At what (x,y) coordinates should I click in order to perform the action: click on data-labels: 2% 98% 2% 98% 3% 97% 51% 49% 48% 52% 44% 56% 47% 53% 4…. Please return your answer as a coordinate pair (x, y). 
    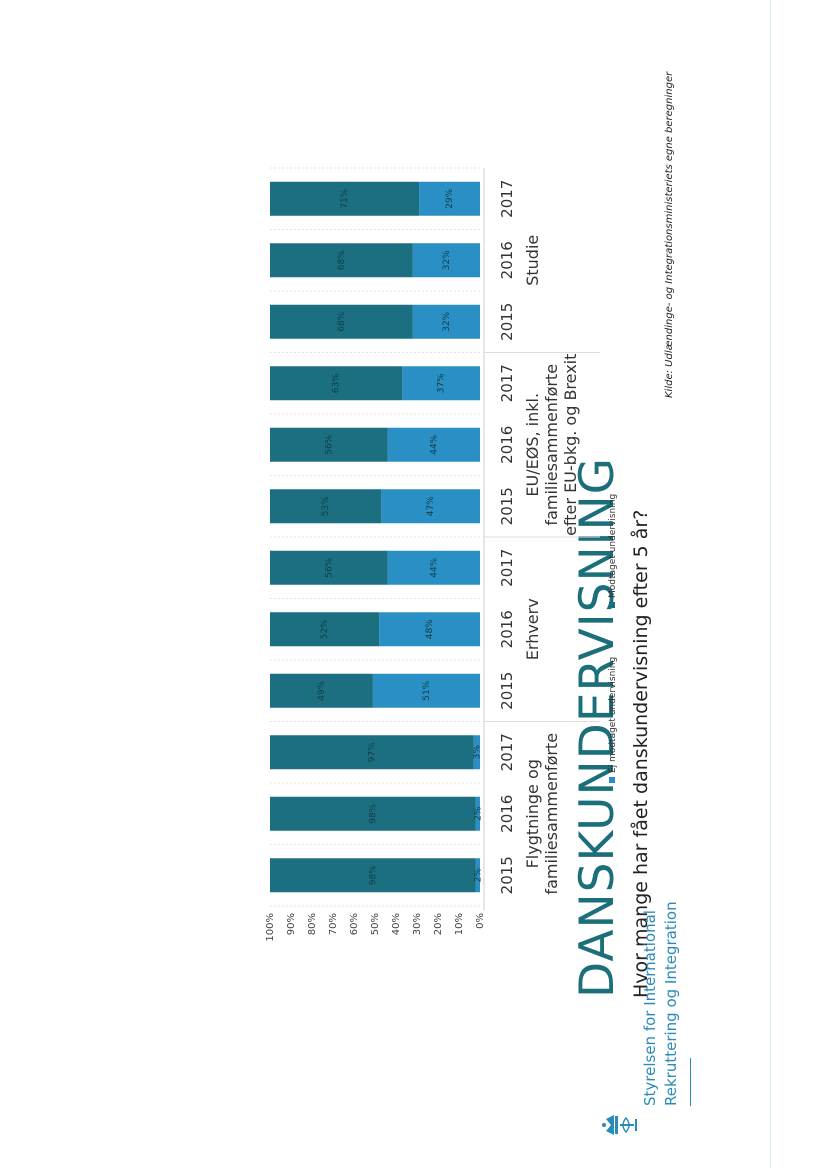
    Looking at the image, I should click on (400, 536).